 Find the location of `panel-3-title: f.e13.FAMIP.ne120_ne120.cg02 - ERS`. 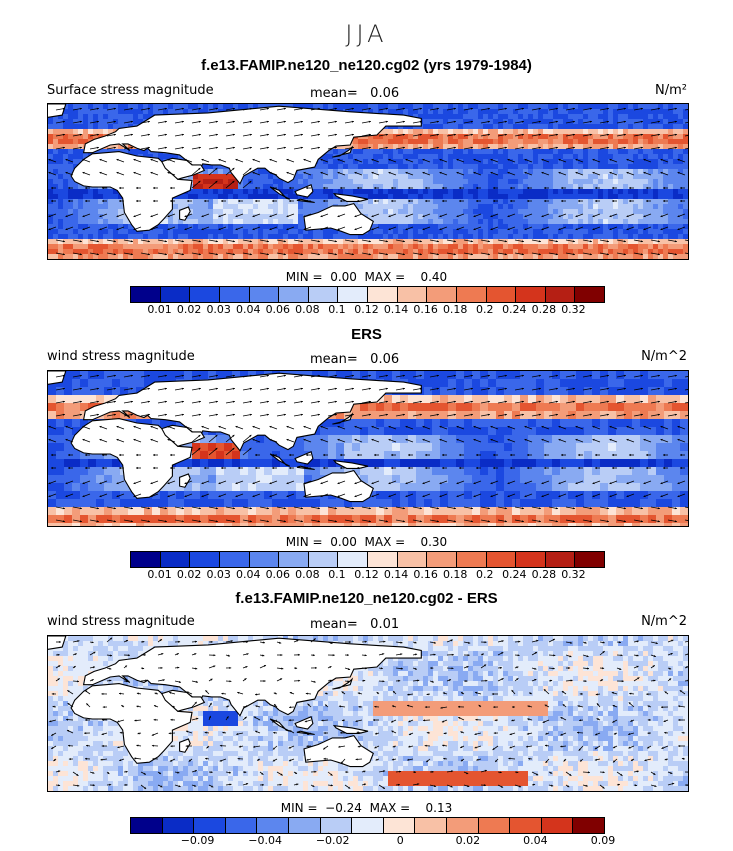

panel-3-title: f.e13.FAMIP.ne120_ne120.cg02 - ERS is located at coordinates (366, 598).